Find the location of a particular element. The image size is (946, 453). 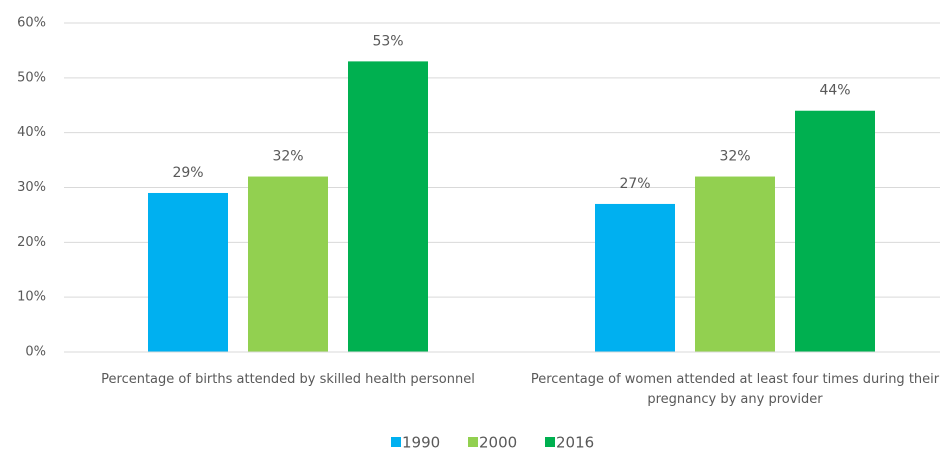

y-tick-label: 50% is located at coordinates (31, 77).